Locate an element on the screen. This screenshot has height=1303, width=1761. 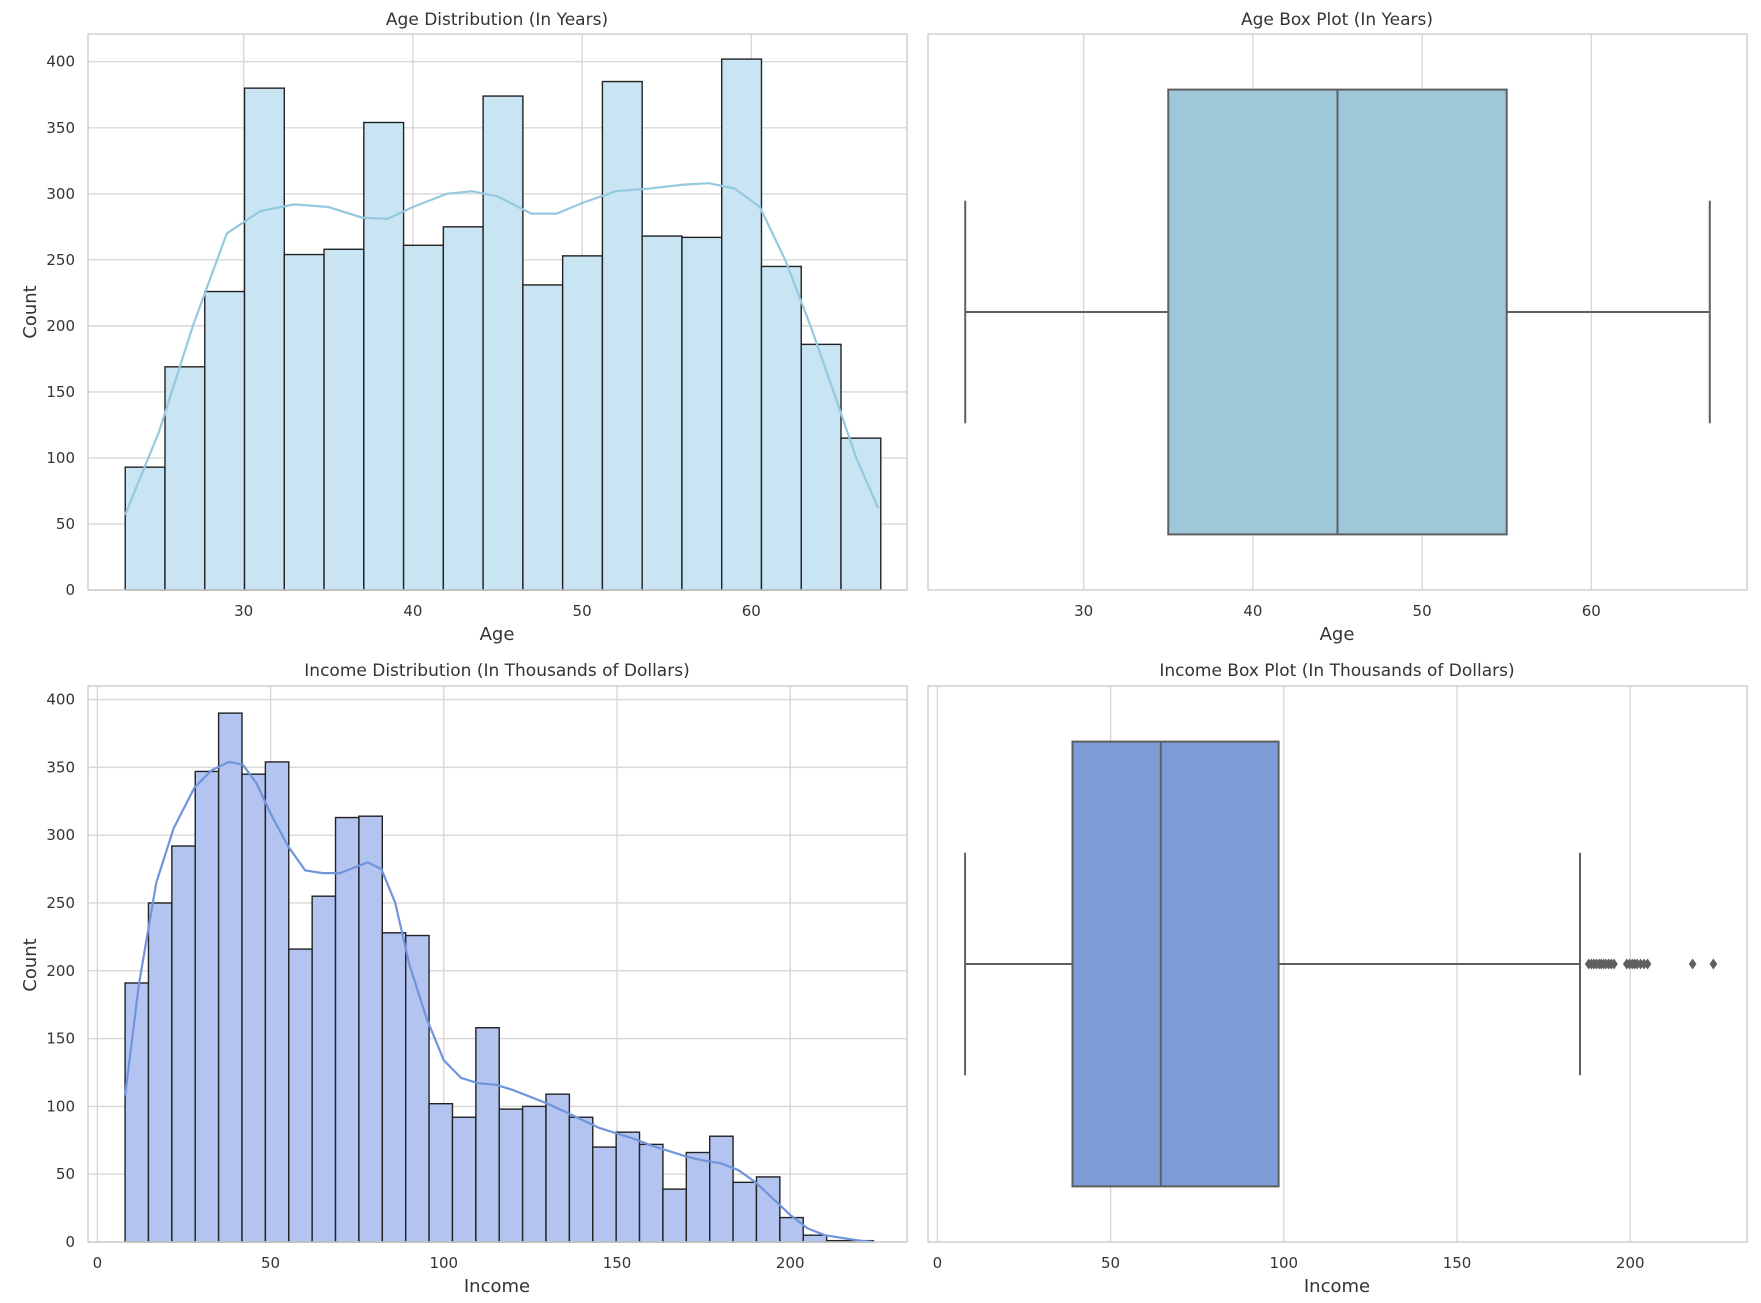
box-xtick-30: 30 is located at coordinates (1083, 611).